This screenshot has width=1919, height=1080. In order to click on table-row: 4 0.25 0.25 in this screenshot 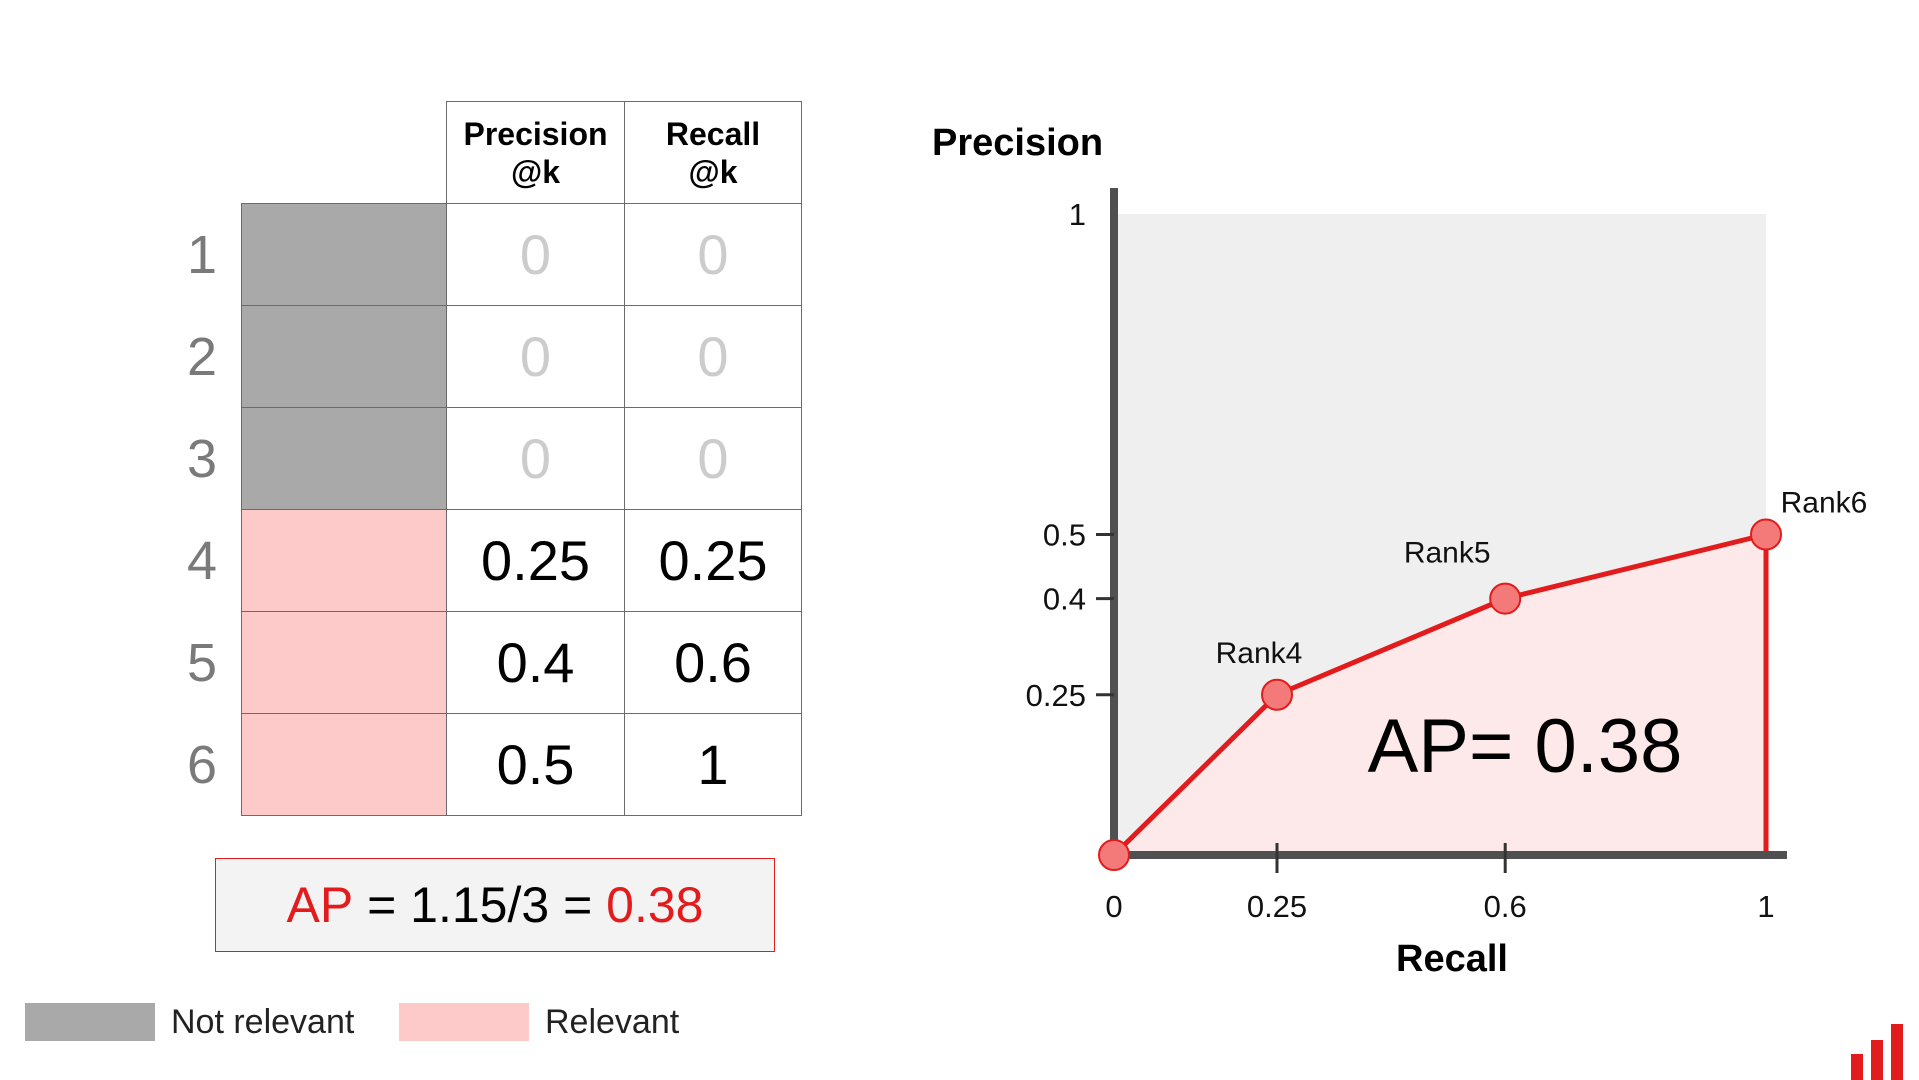, I will do `click(479, 560)`.